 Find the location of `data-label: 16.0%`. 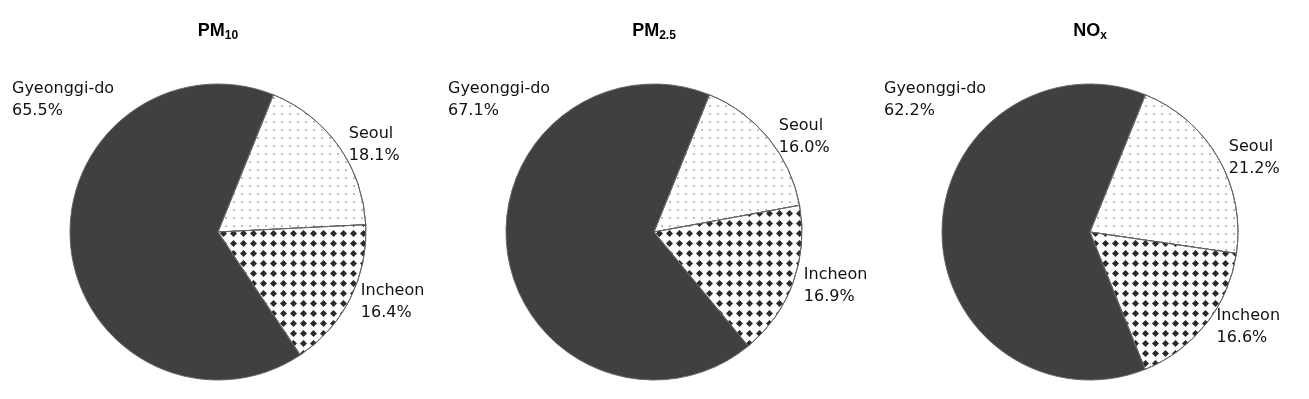

data-label: 16.0% is located at coordinates (804, 147).